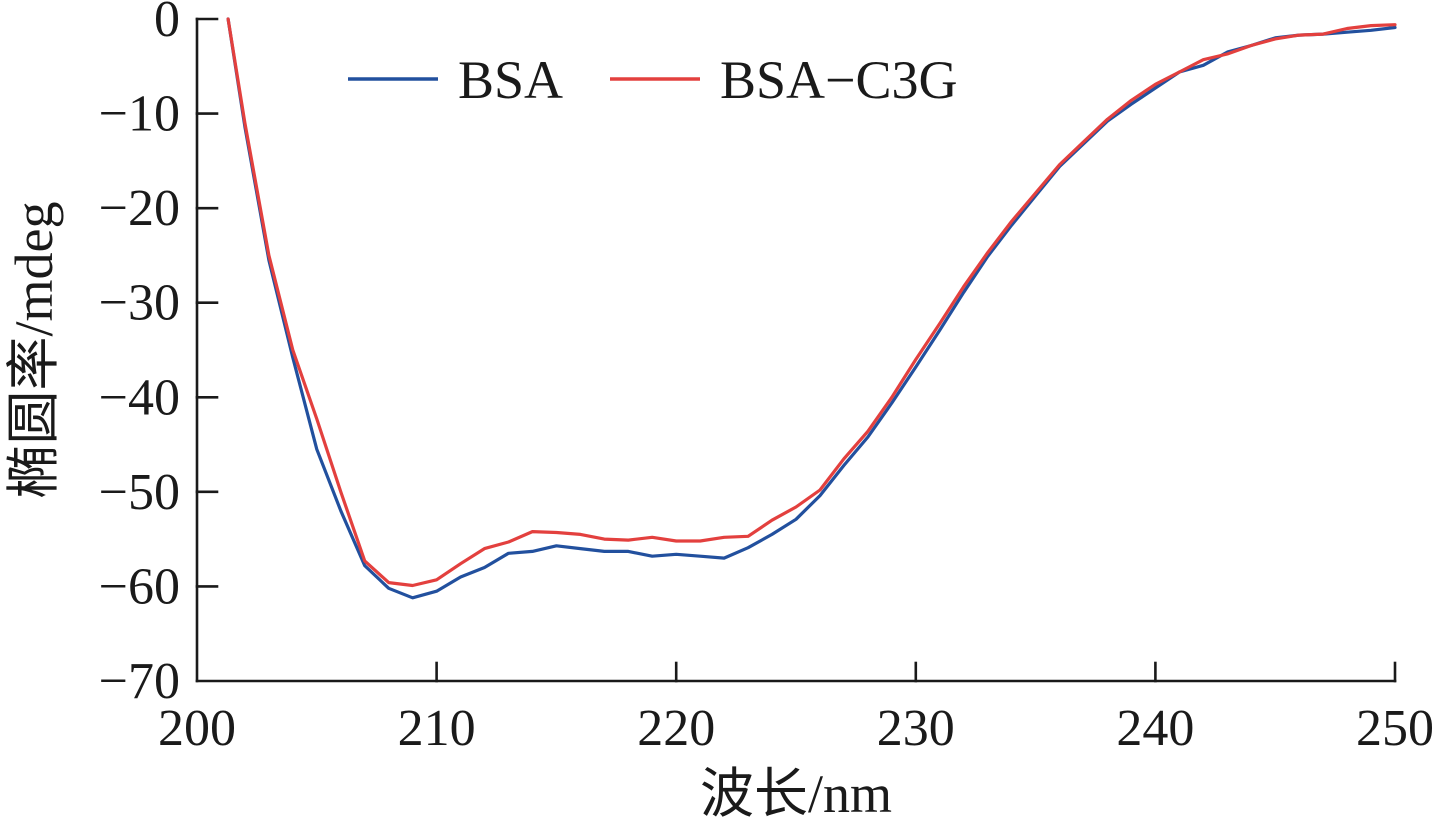 Image resolution: width=1438 pixels, height=823 pixels. Describe the element at coordinates (455, 80) in the screenshot. I see `legend-item-bsa: BSA` at that location.